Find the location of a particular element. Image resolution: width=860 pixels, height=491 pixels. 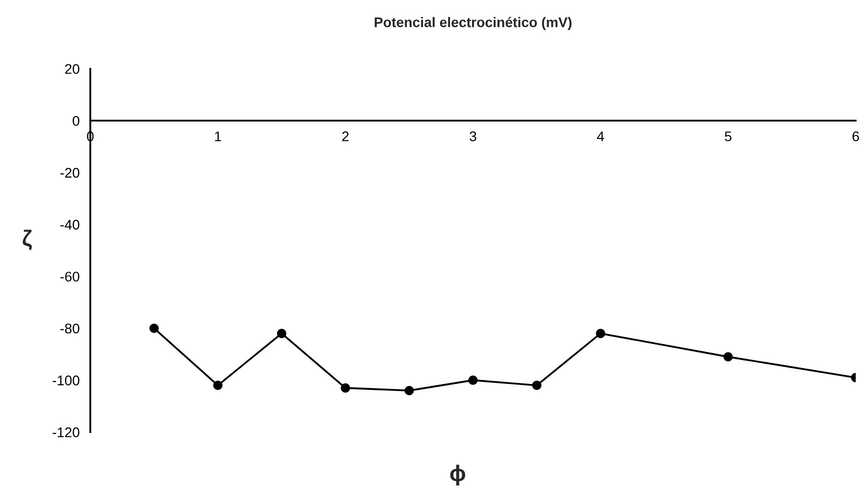

x-axis-title: ϕ is located at coordinates (458, 475).